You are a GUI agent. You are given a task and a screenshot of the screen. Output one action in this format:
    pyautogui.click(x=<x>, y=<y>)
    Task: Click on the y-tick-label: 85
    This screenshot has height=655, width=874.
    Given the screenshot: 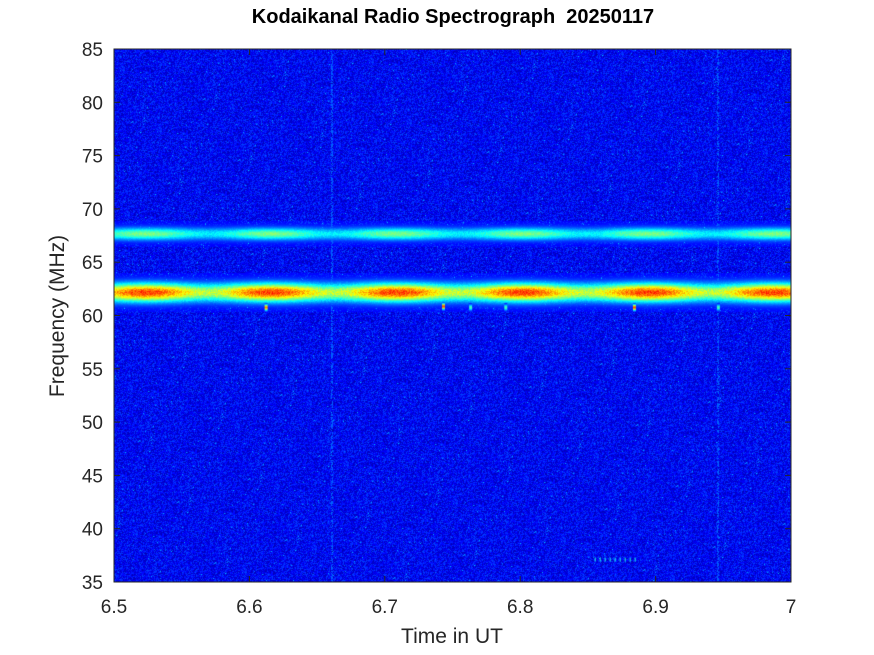 What is the action you would take?
    pyautogui.click(x=92, y=50)
    